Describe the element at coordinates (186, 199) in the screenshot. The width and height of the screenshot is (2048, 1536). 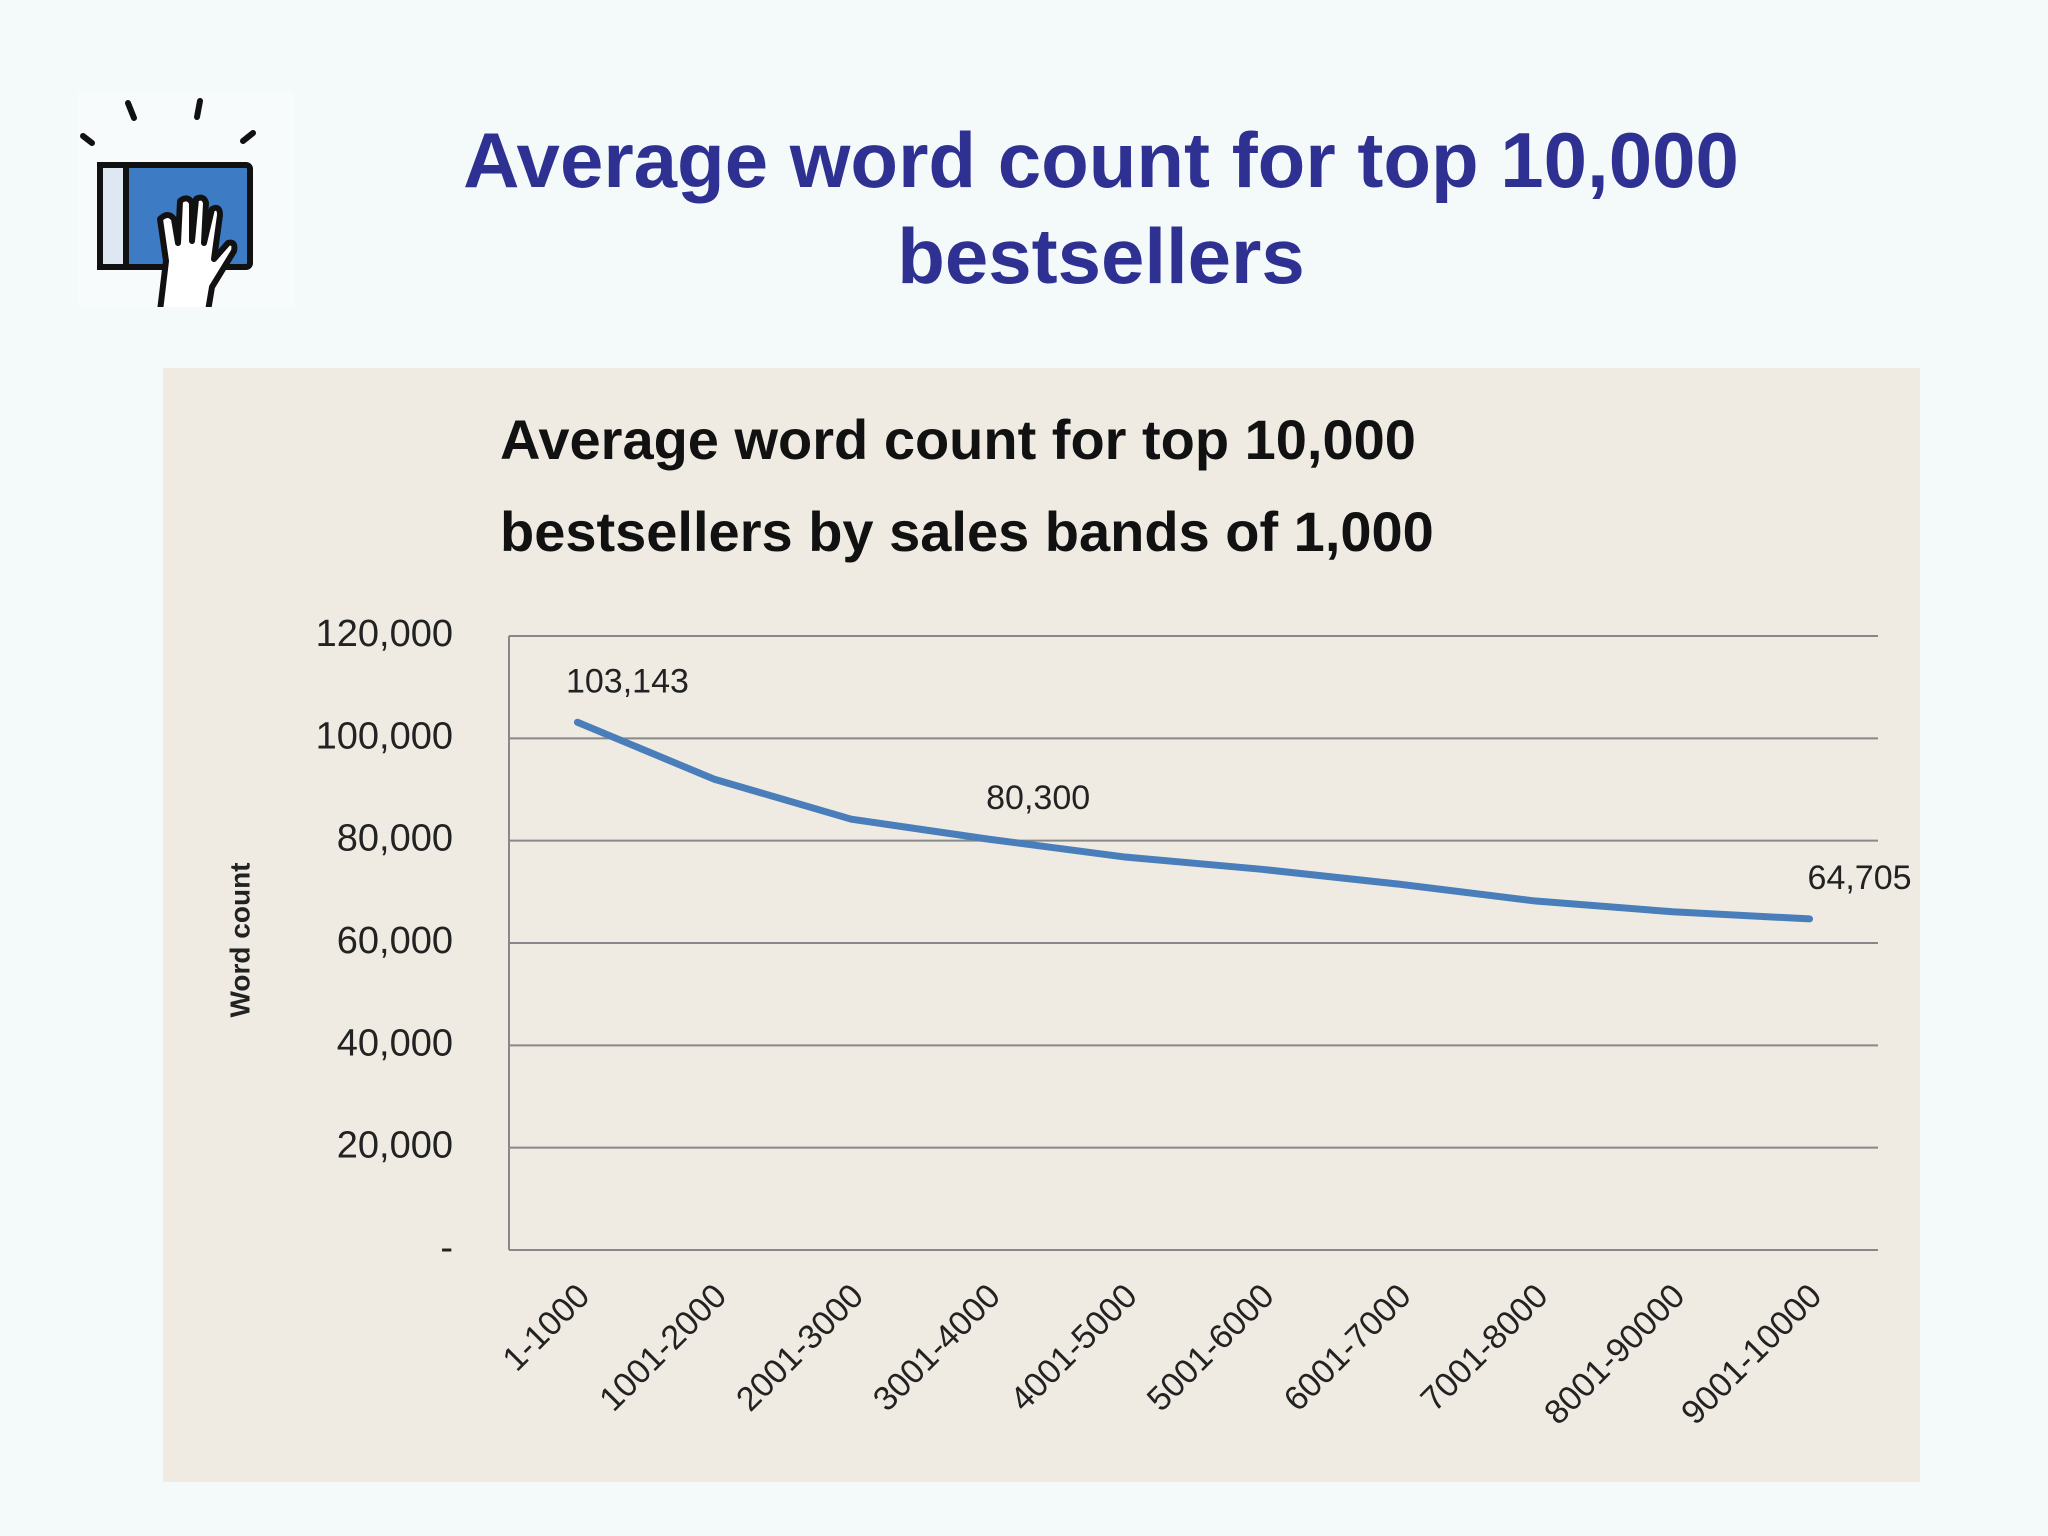
I see `book-icon` at that location.